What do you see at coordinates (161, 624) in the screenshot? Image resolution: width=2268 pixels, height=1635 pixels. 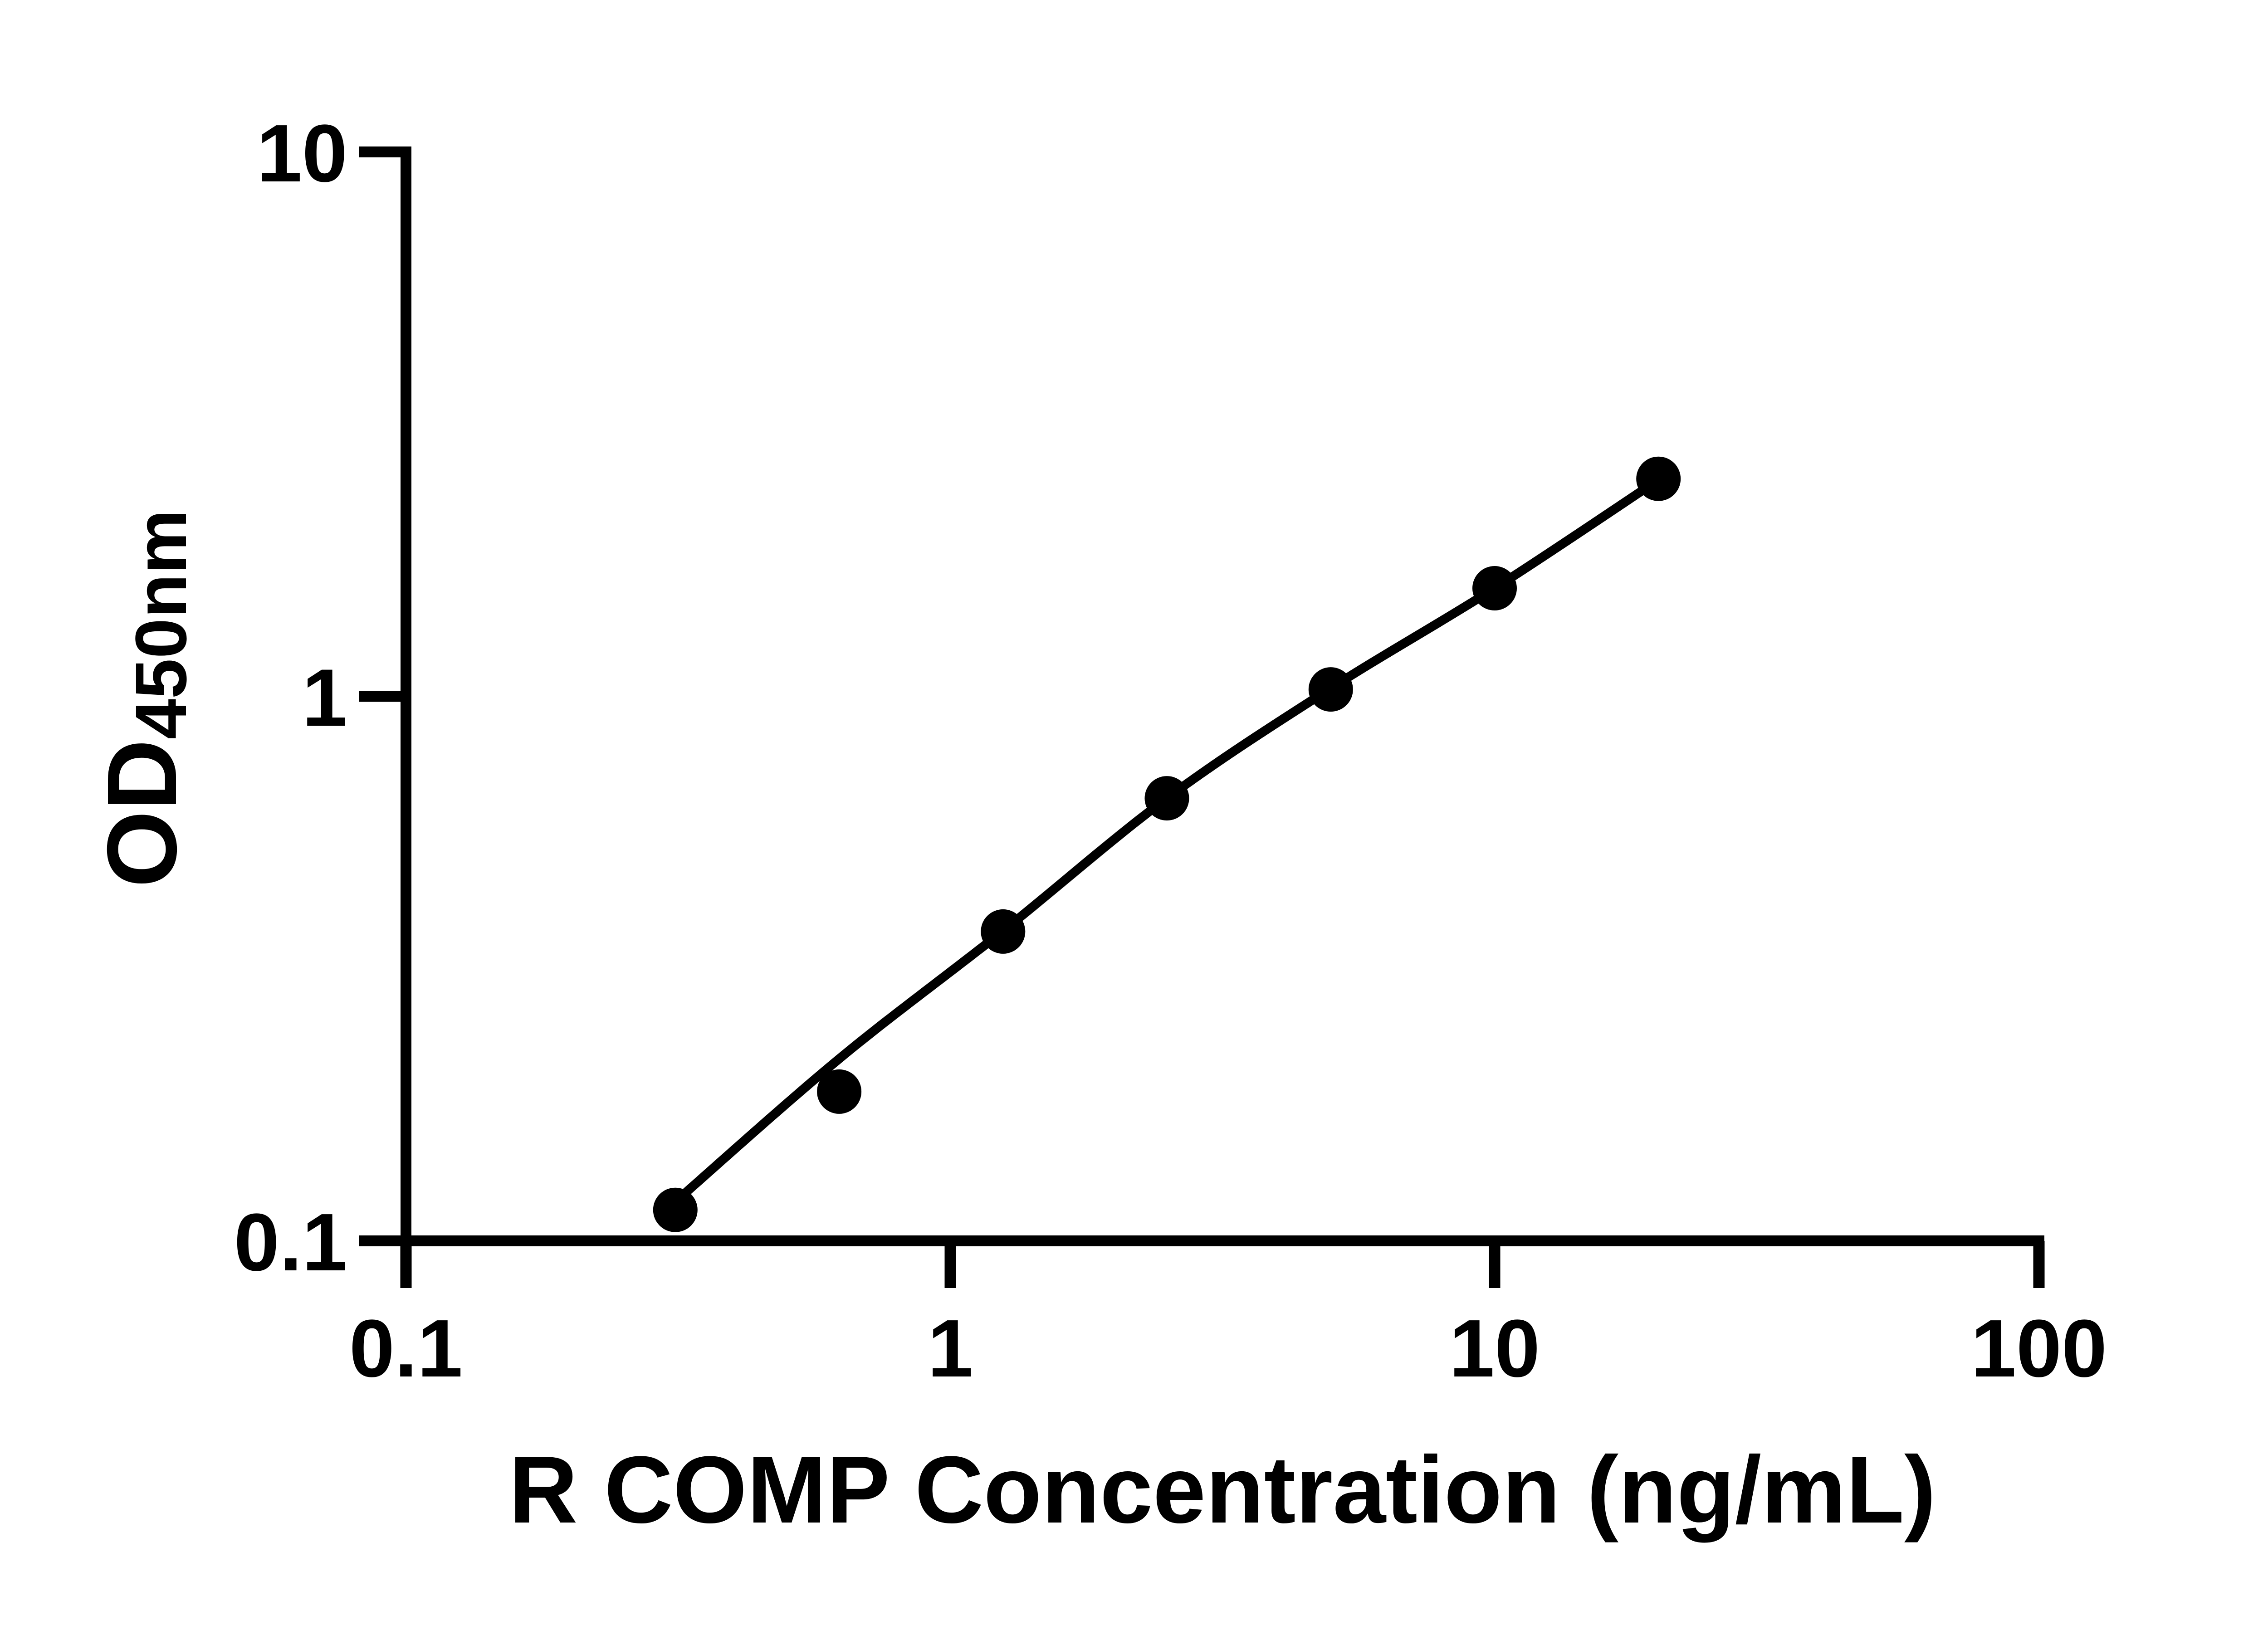 I see `y-axis-title-subscript: 450nm` at bounding box center [161, 624].